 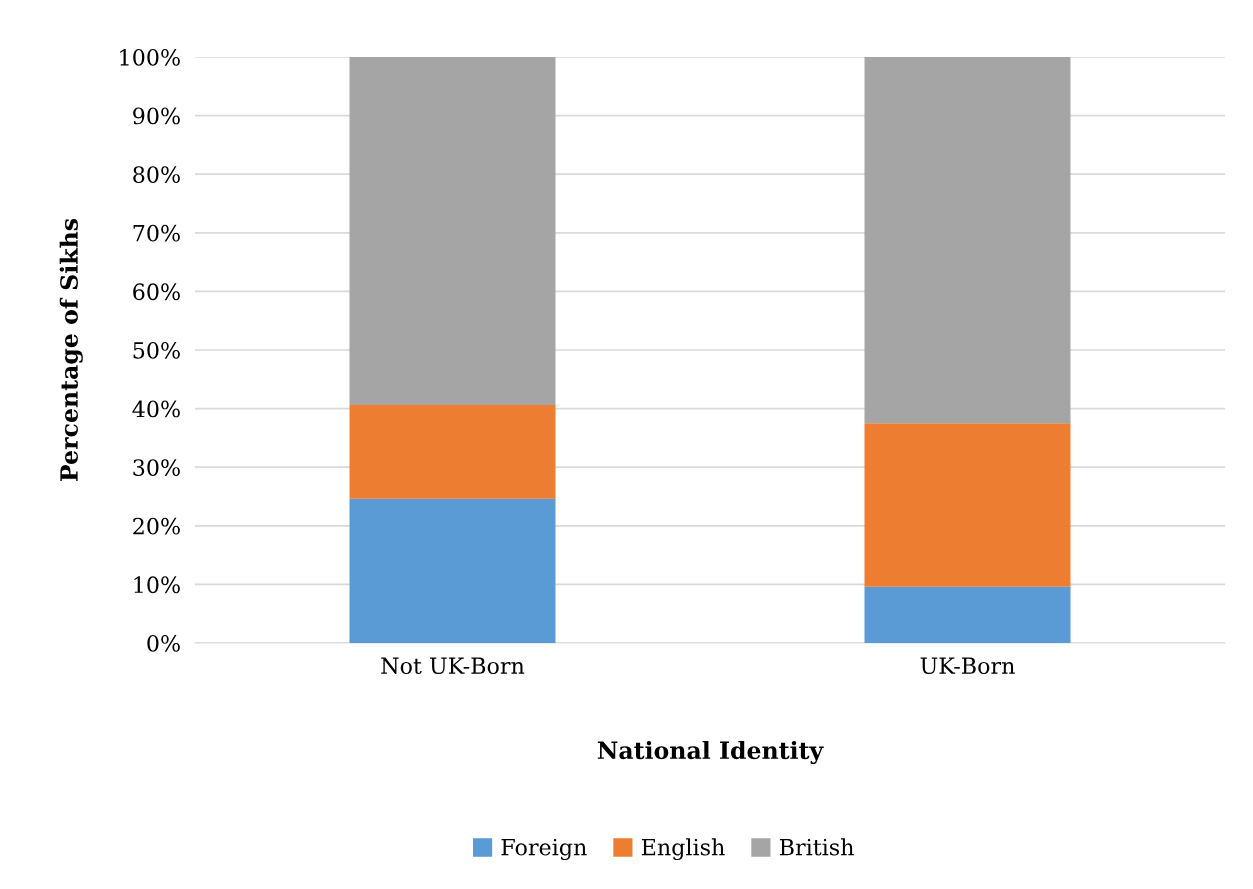 What do you see at coordinates (156, 174) in the screenshot?
I see `y-tick-label: 80%` at bounding box center [156, 174].